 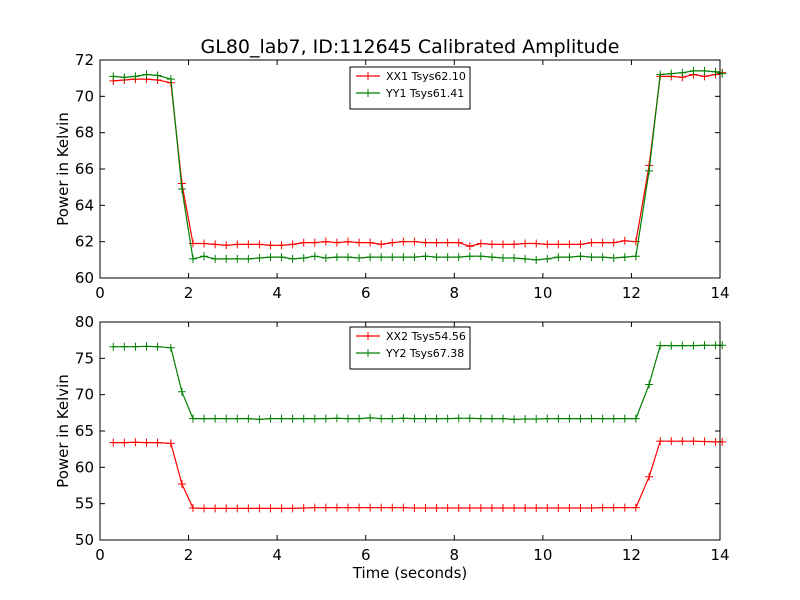 What do you see at coordinates (426, 76) in the screenshot?
I see `legend-label: XX1 Tsys62.10` at bounding box center [426, 76].